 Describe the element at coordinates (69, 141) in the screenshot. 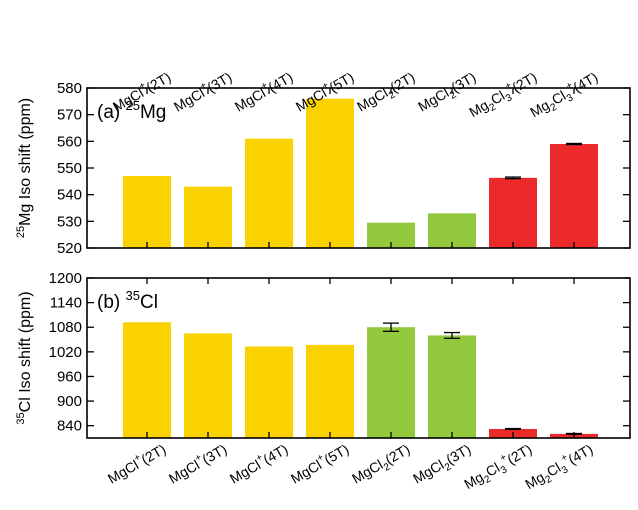

I see `mg-ytick-label-5: 560` at that location.